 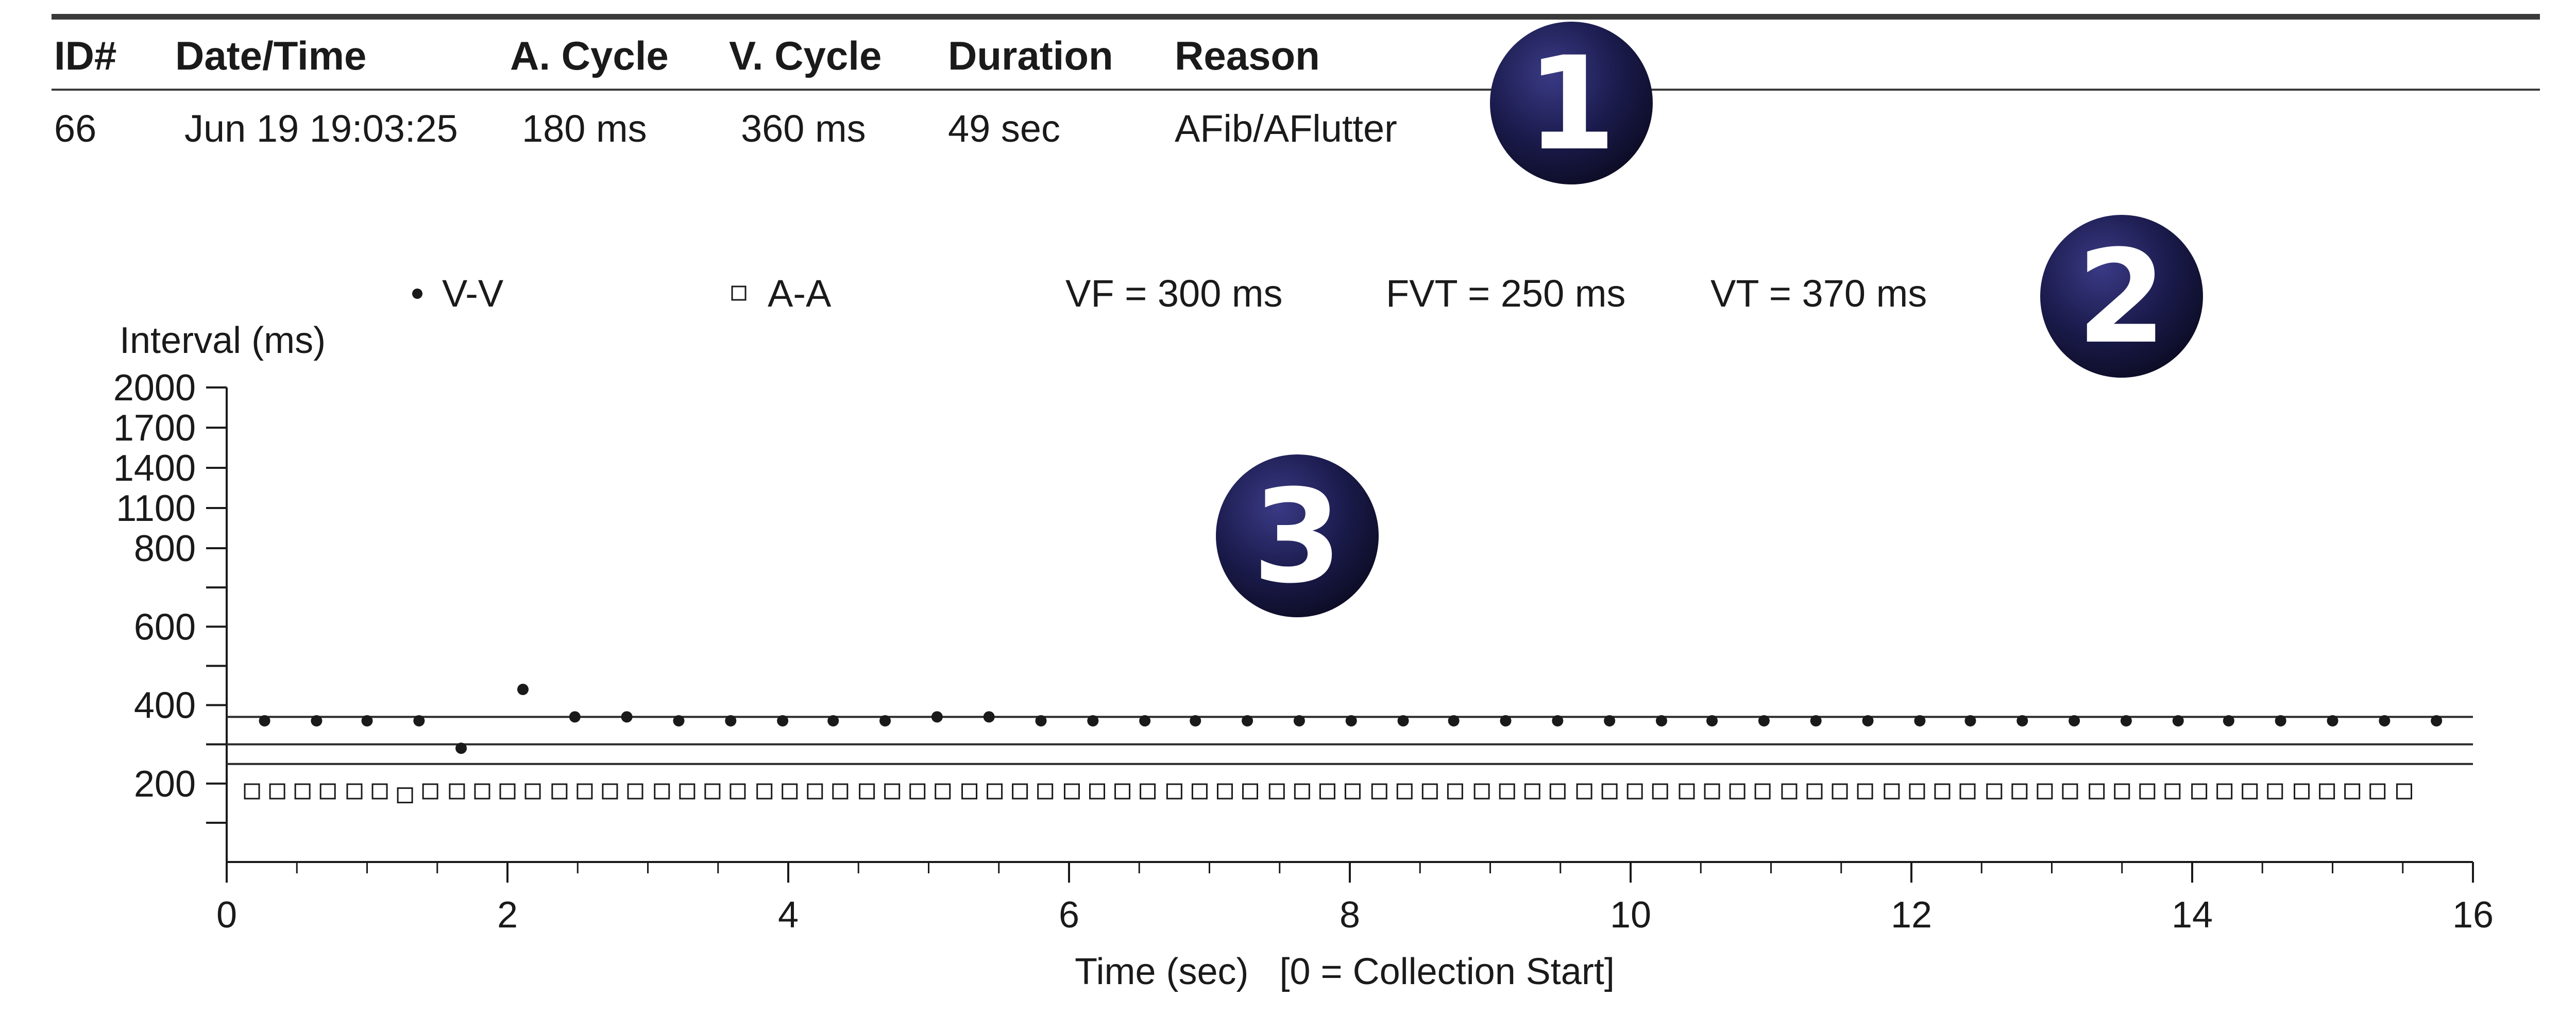 I want to click on legend-fvt-threshold: FVT = 250 ms, so click(x=1505, y=293).